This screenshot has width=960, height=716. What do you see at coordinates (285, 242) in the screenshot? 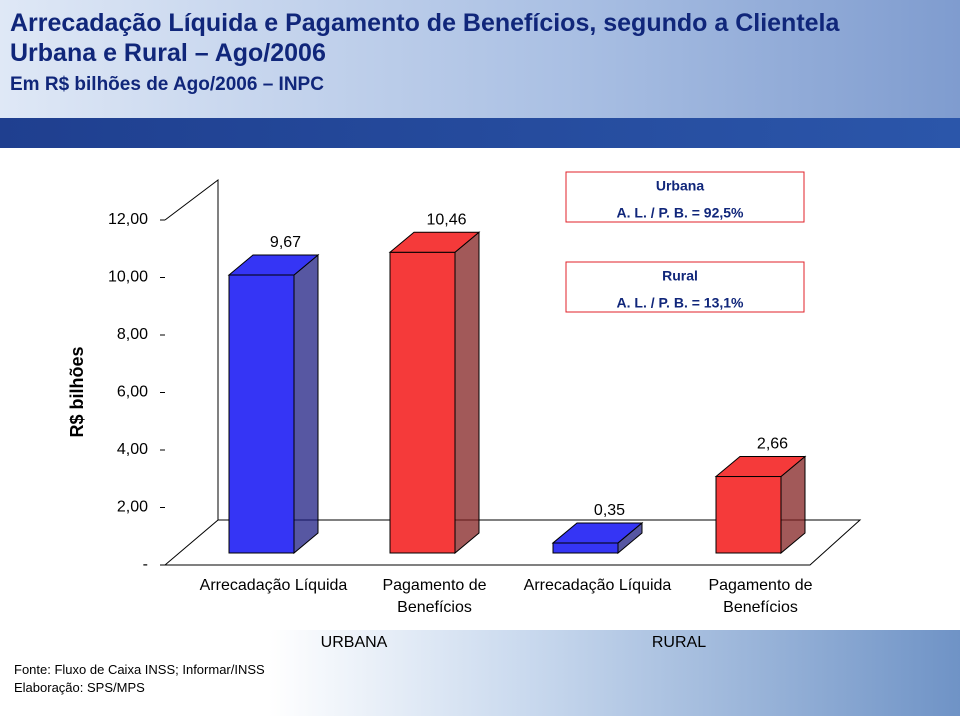
I see `value-label: 9,67` at bounding box center [285, 242].